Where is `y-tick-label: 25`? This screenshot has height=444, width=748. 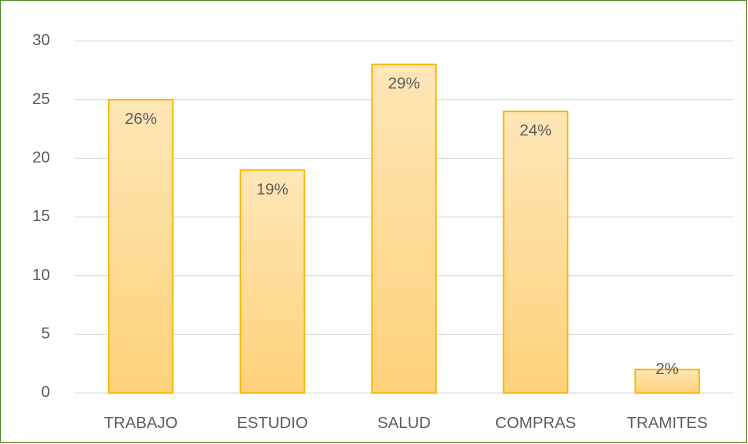
y-tick-label: 25 is located at coordinates (41, 99).